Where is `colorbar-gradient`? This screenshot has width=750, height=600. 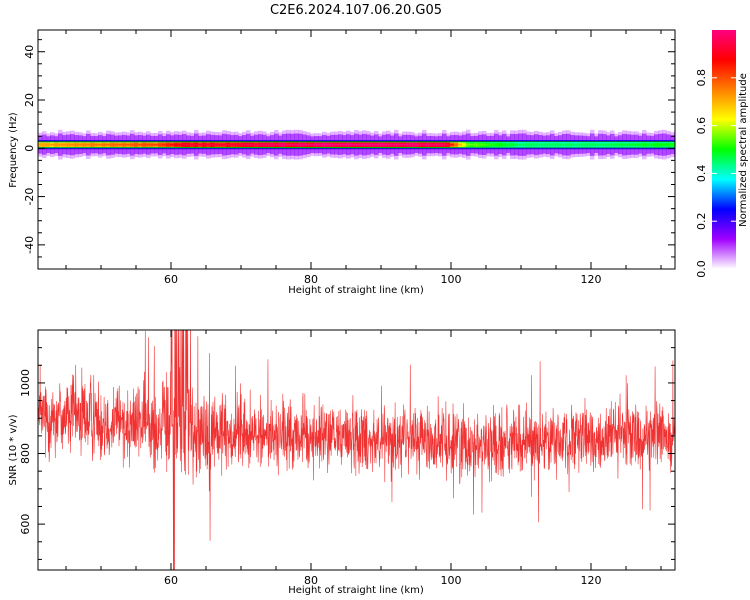 colorbar-gradient is located at coordinates (724, 149).